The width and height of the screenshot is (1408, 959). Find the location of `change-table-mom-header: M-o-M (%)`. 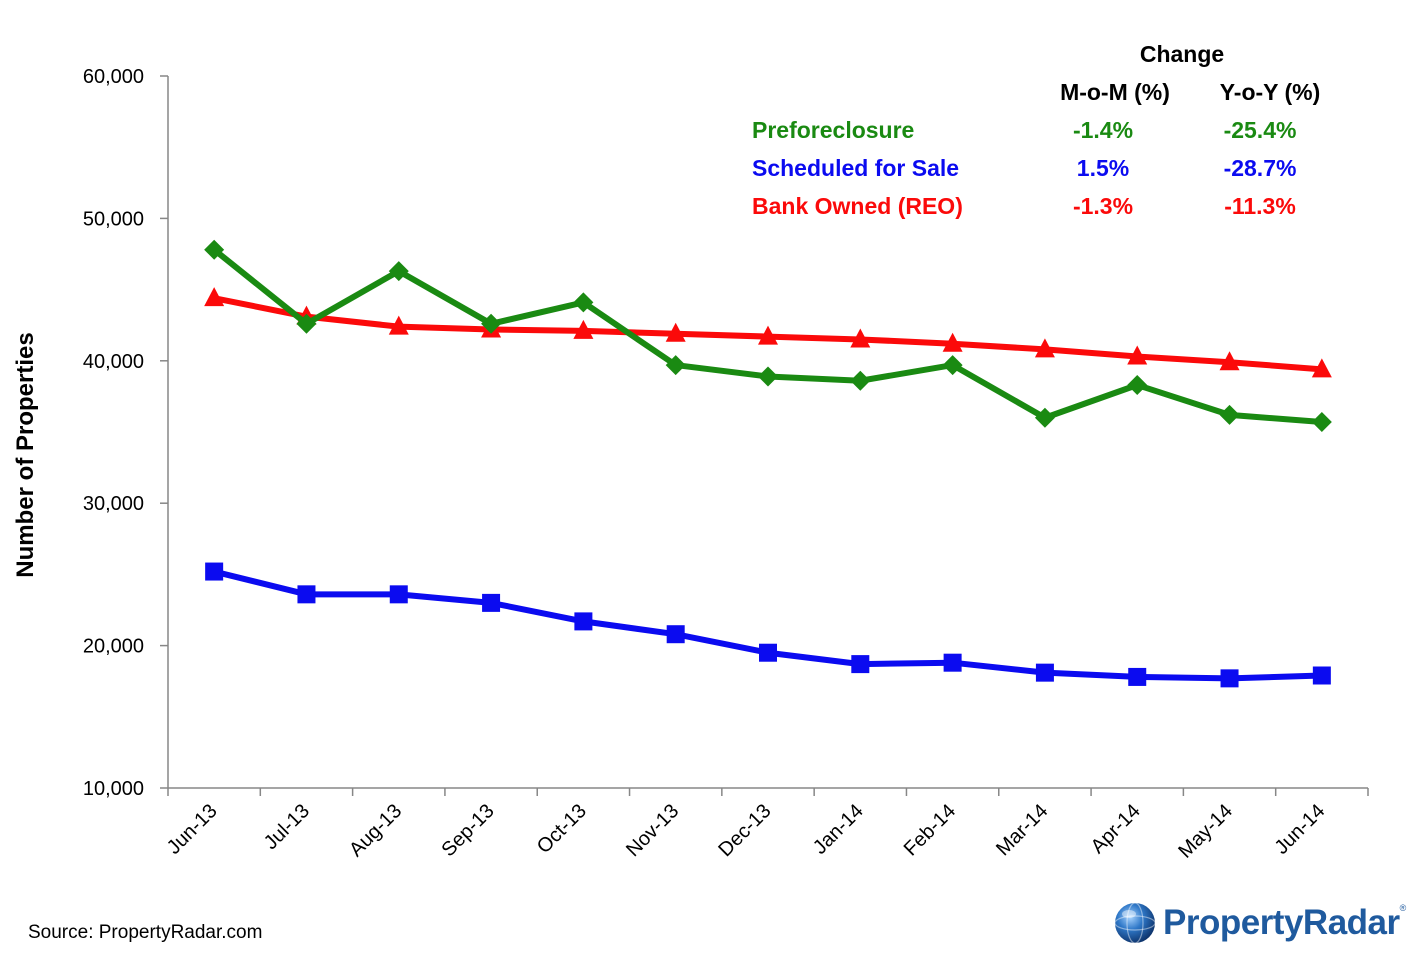

change-table-mom-header: M-o-M (%) is located at coordinates (1115, 92).